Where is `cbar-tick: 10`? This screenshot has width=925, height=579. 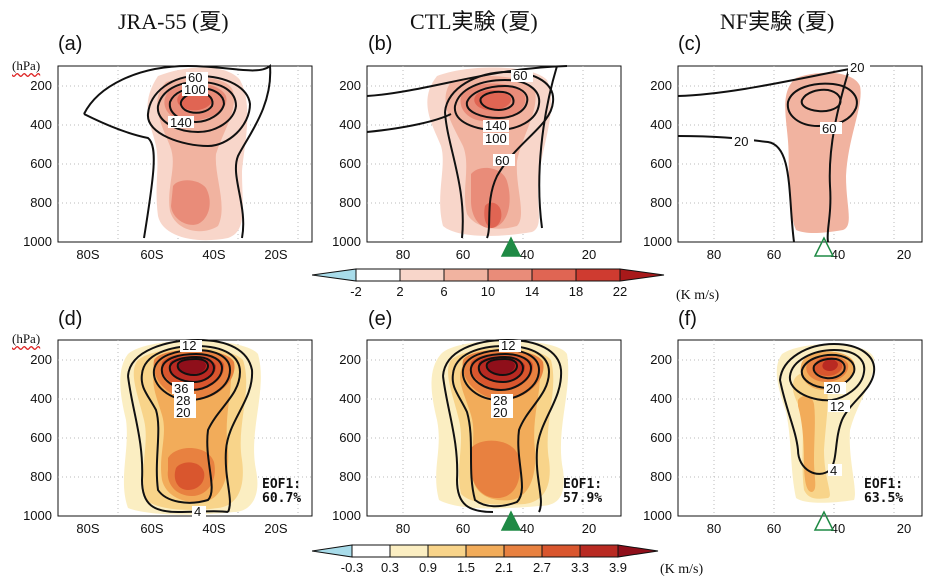 cbar-tick: 10 is located at coordinates (488, 291).